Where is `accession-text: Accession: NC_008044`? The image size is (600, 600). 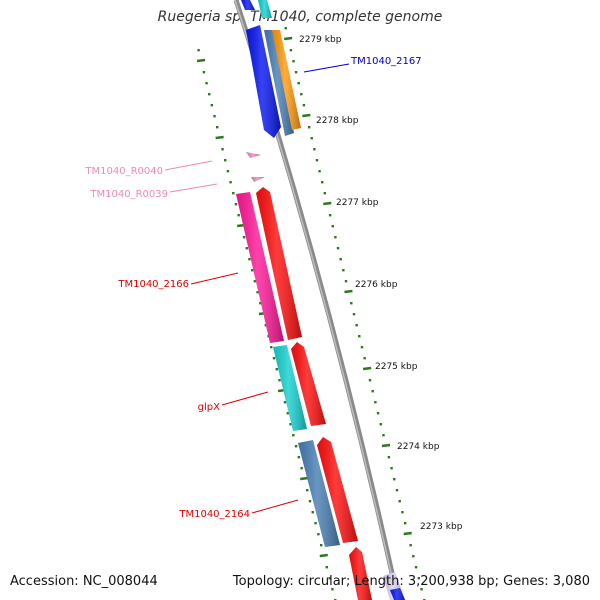 accession-text: Accession: NC_008044 is located at coordinates (84, 581).